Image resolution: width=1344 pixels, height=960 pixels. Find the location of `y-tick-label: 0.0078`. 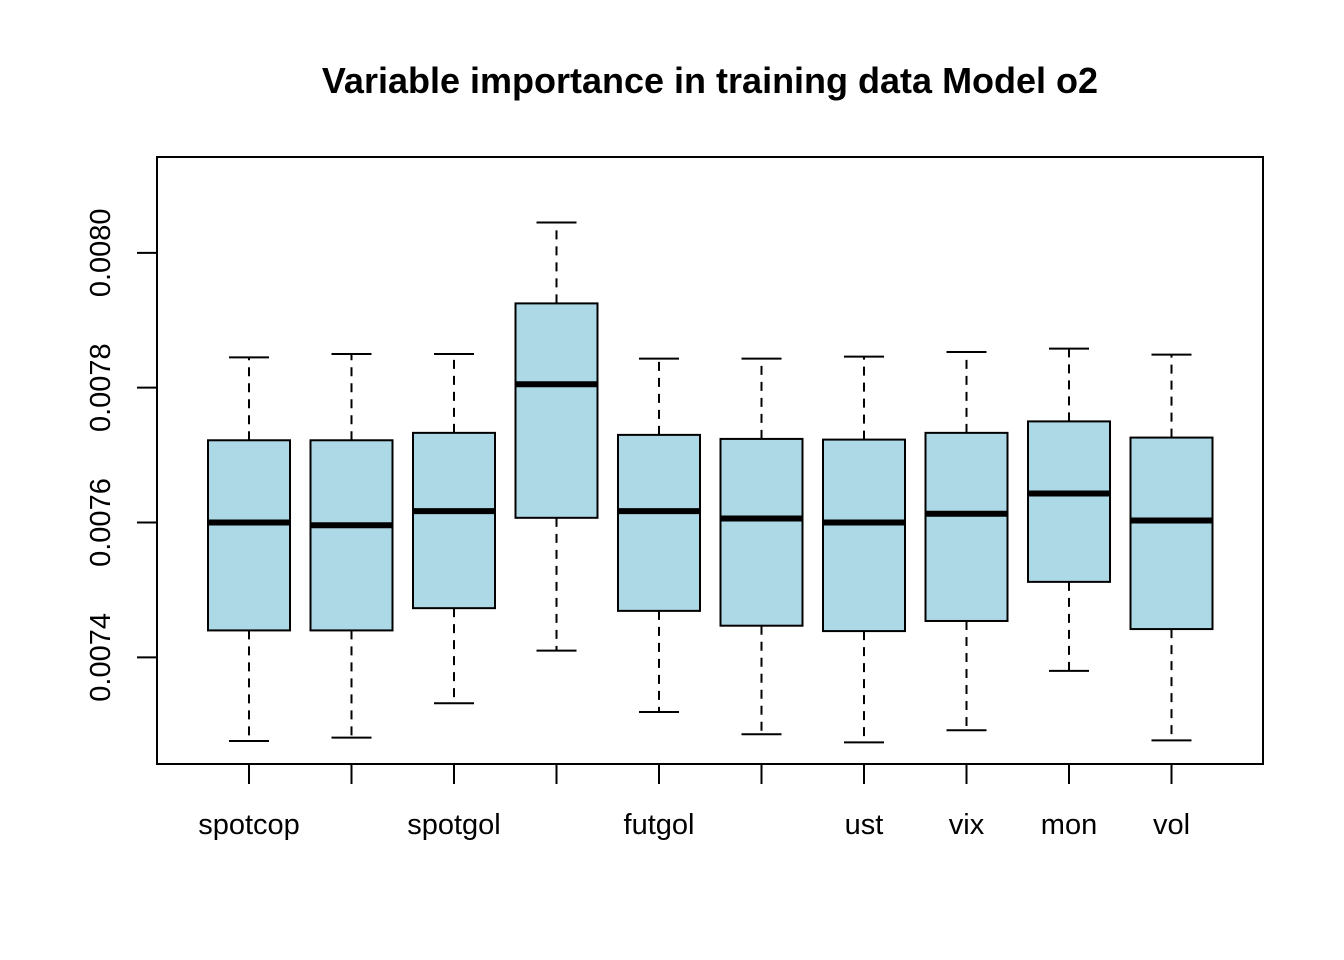

y-tick-label: 0.0078 is located at coordinates (101, 387).